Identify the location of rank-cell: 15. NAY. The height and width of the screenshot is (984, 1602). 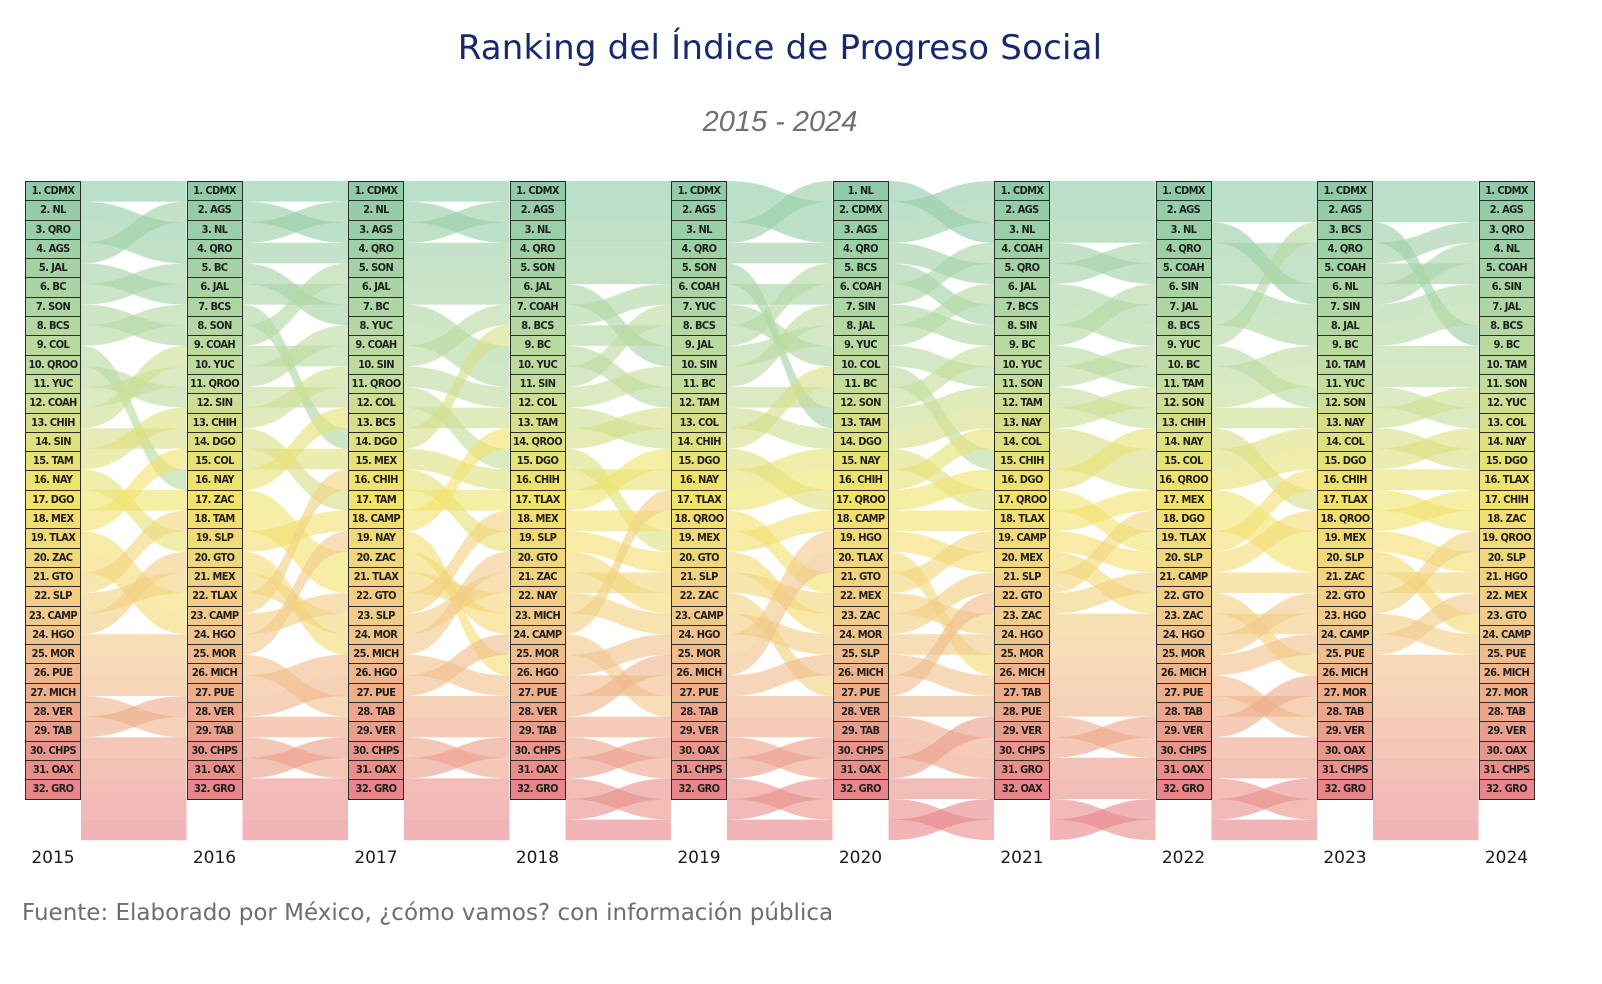
(860, 461).